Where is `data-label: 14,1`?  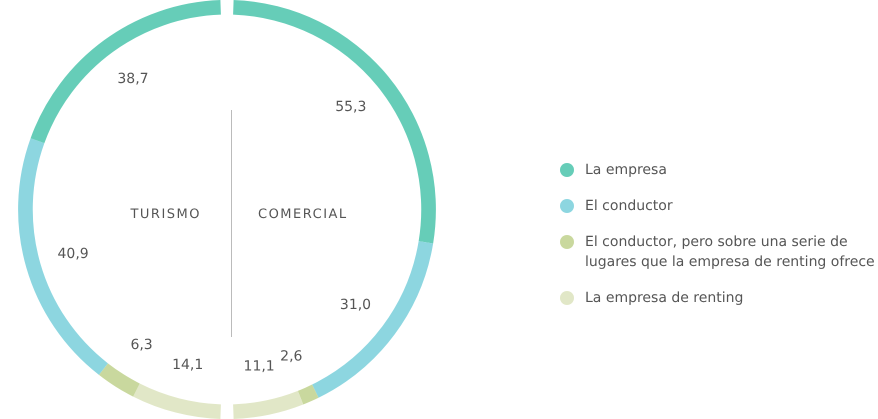
data-label: 14,1 is located at coordinates (188, 365).